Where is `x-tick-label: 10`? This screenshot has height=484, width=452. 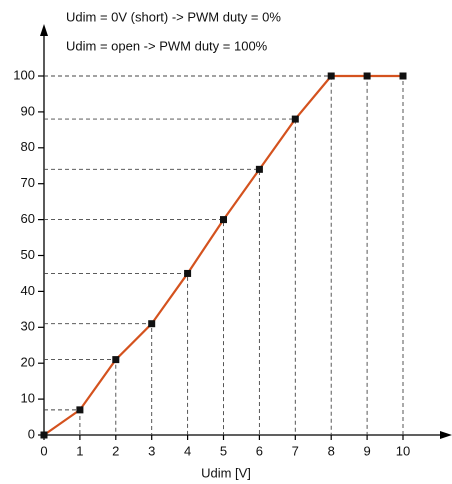 x-tick-label: 10 is located at coordinates (403, 450).